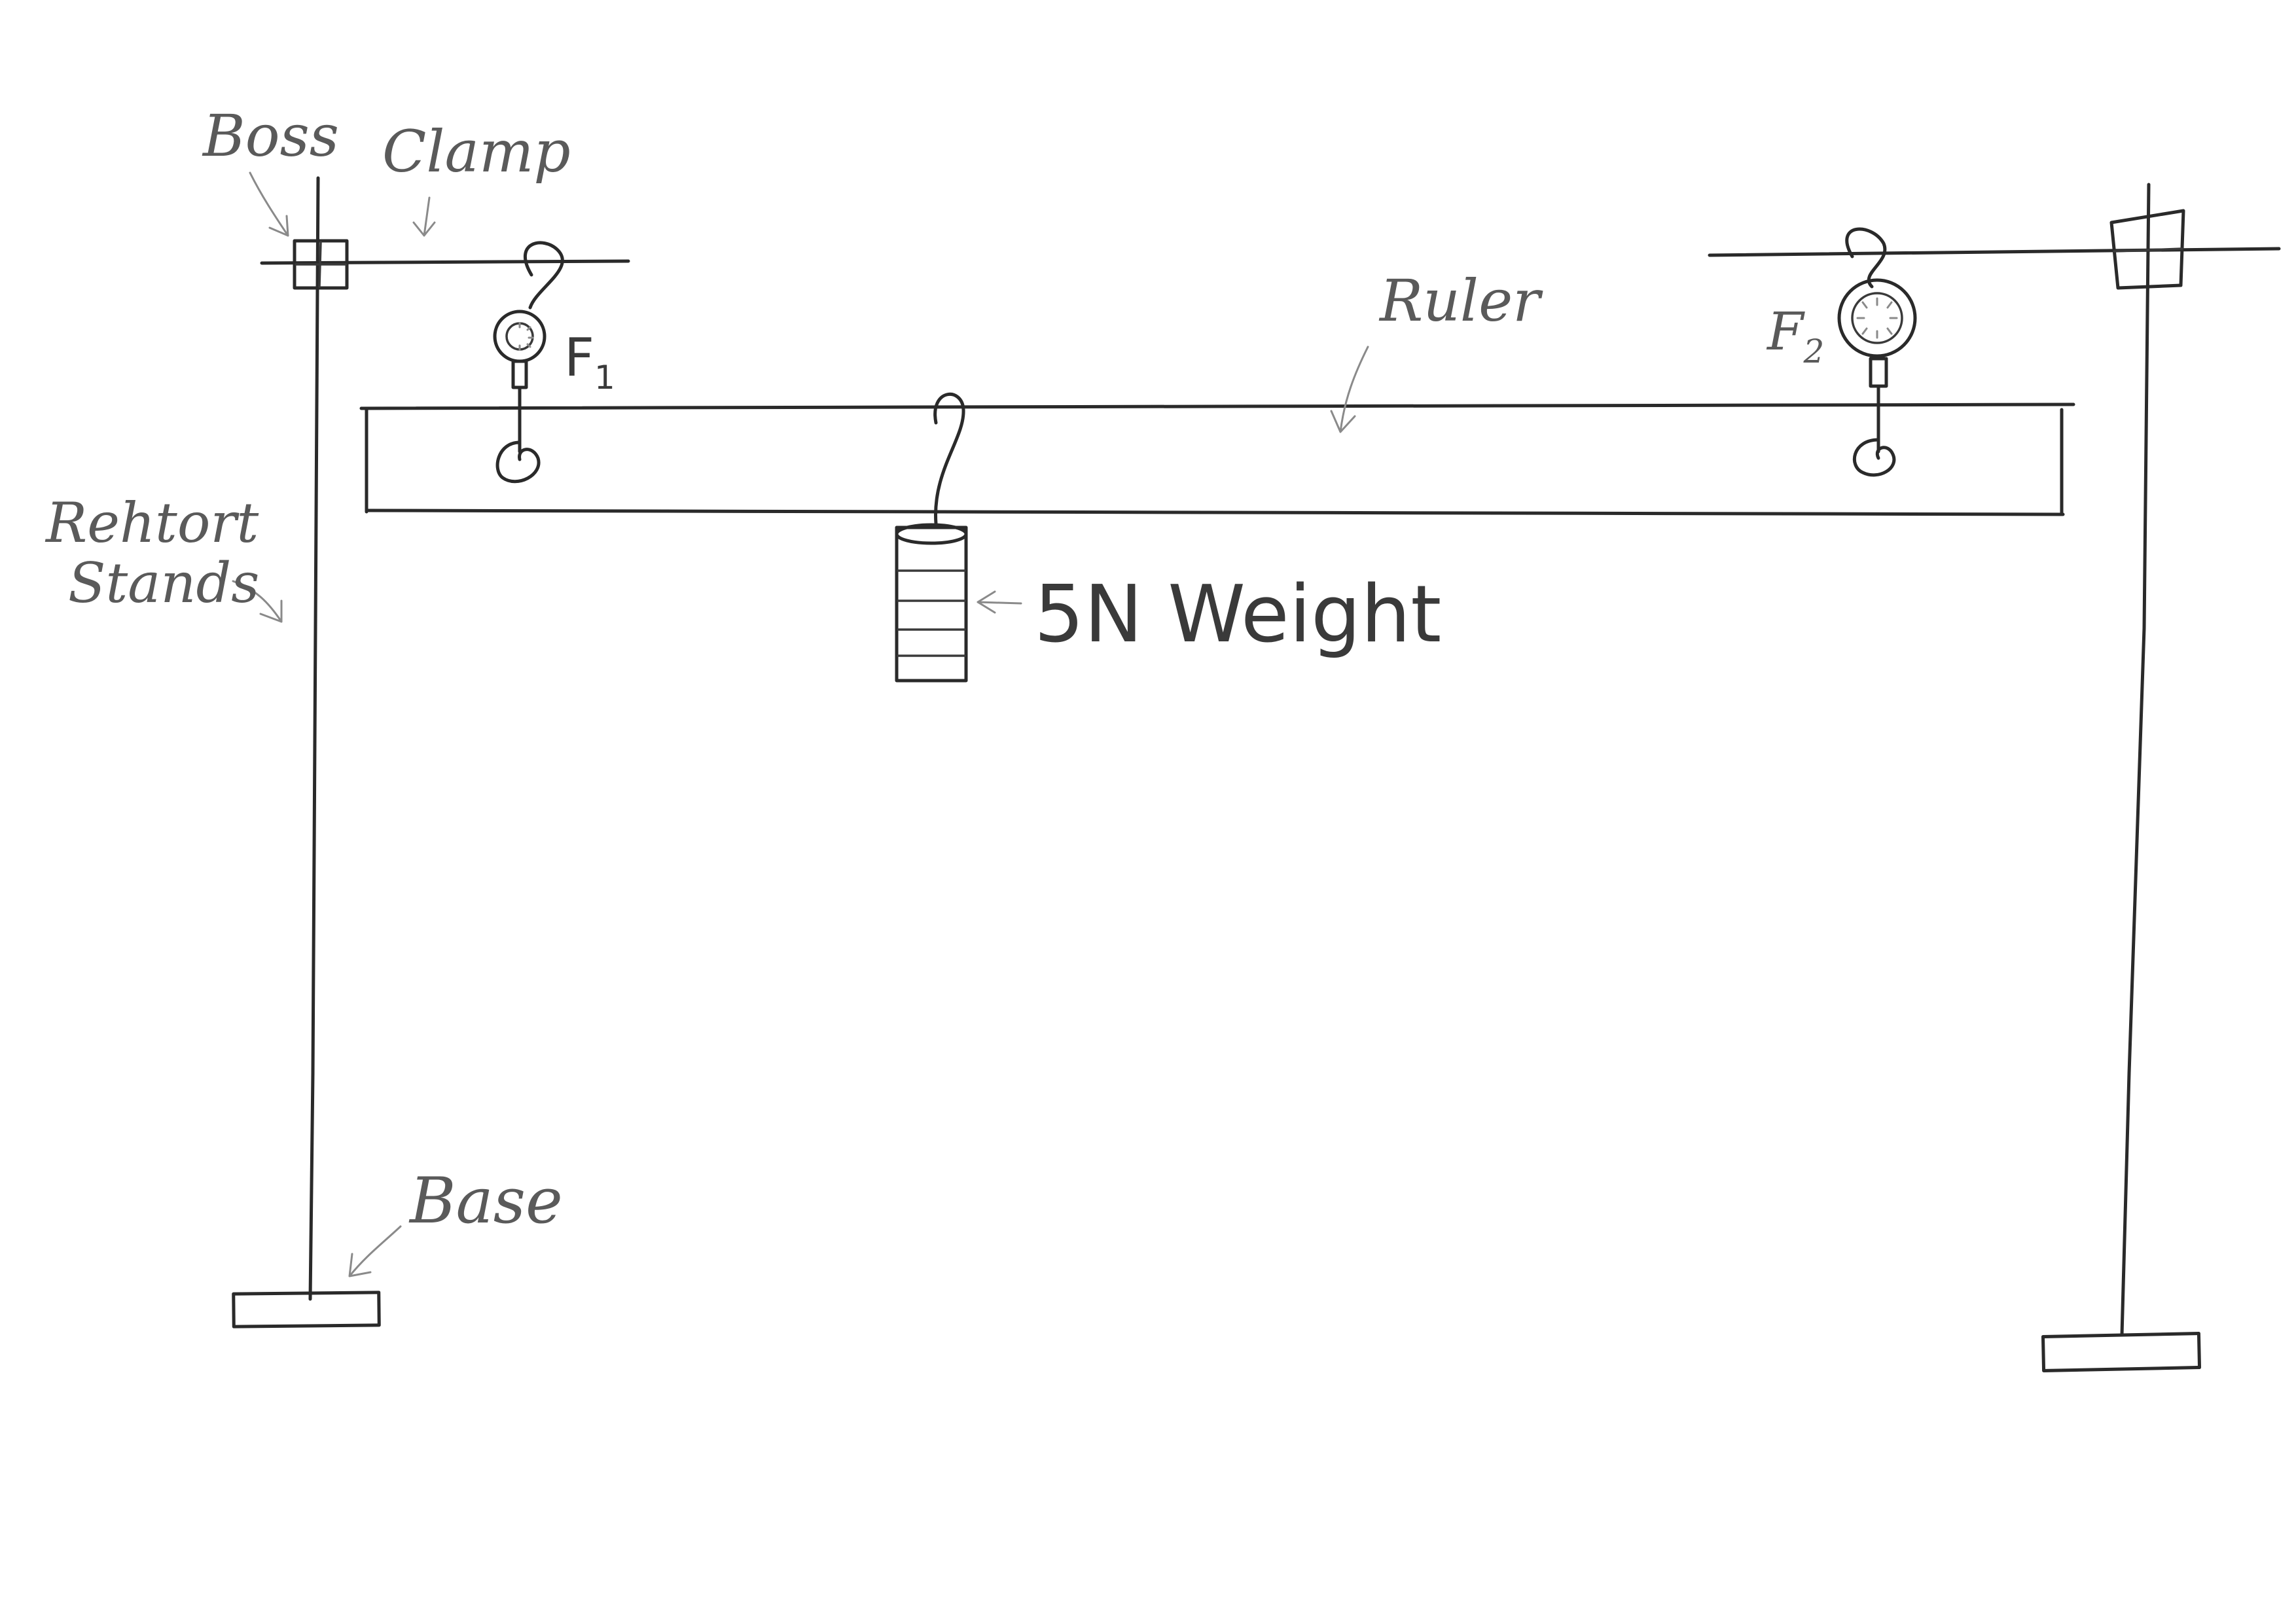  I want to click on right-boss, so click(2147, 249).